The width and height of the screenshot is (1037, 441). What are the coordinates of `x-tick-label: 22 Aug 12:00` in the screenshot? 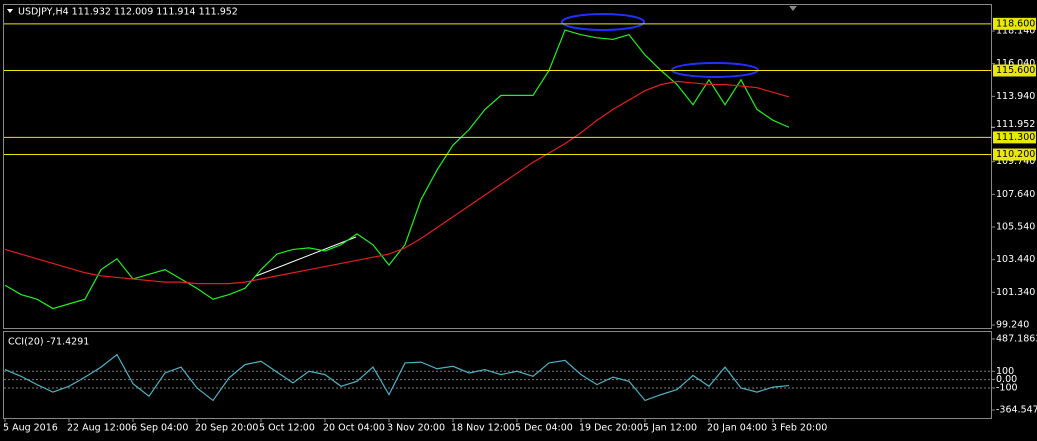 It's located at (99, 428).